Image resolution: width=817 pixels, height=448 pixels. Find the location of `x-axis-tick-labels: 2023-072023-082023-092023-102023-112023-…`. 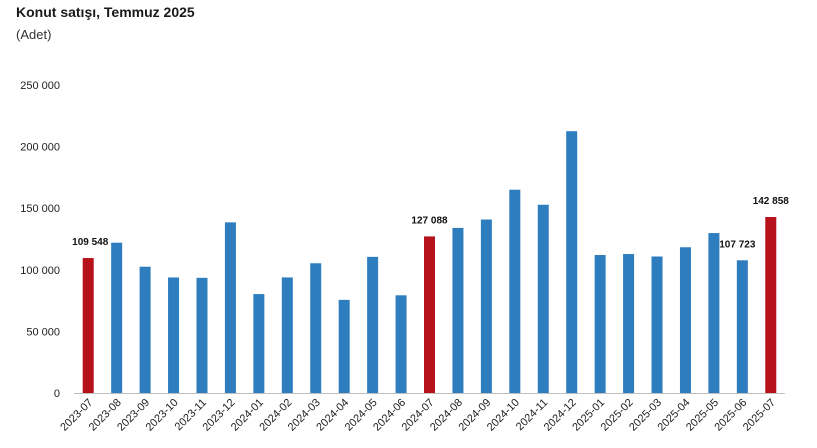

x-axis-tick-labels: 2023-072023-082023-092023-102023-112023-… is located at coordinates (418, 415).